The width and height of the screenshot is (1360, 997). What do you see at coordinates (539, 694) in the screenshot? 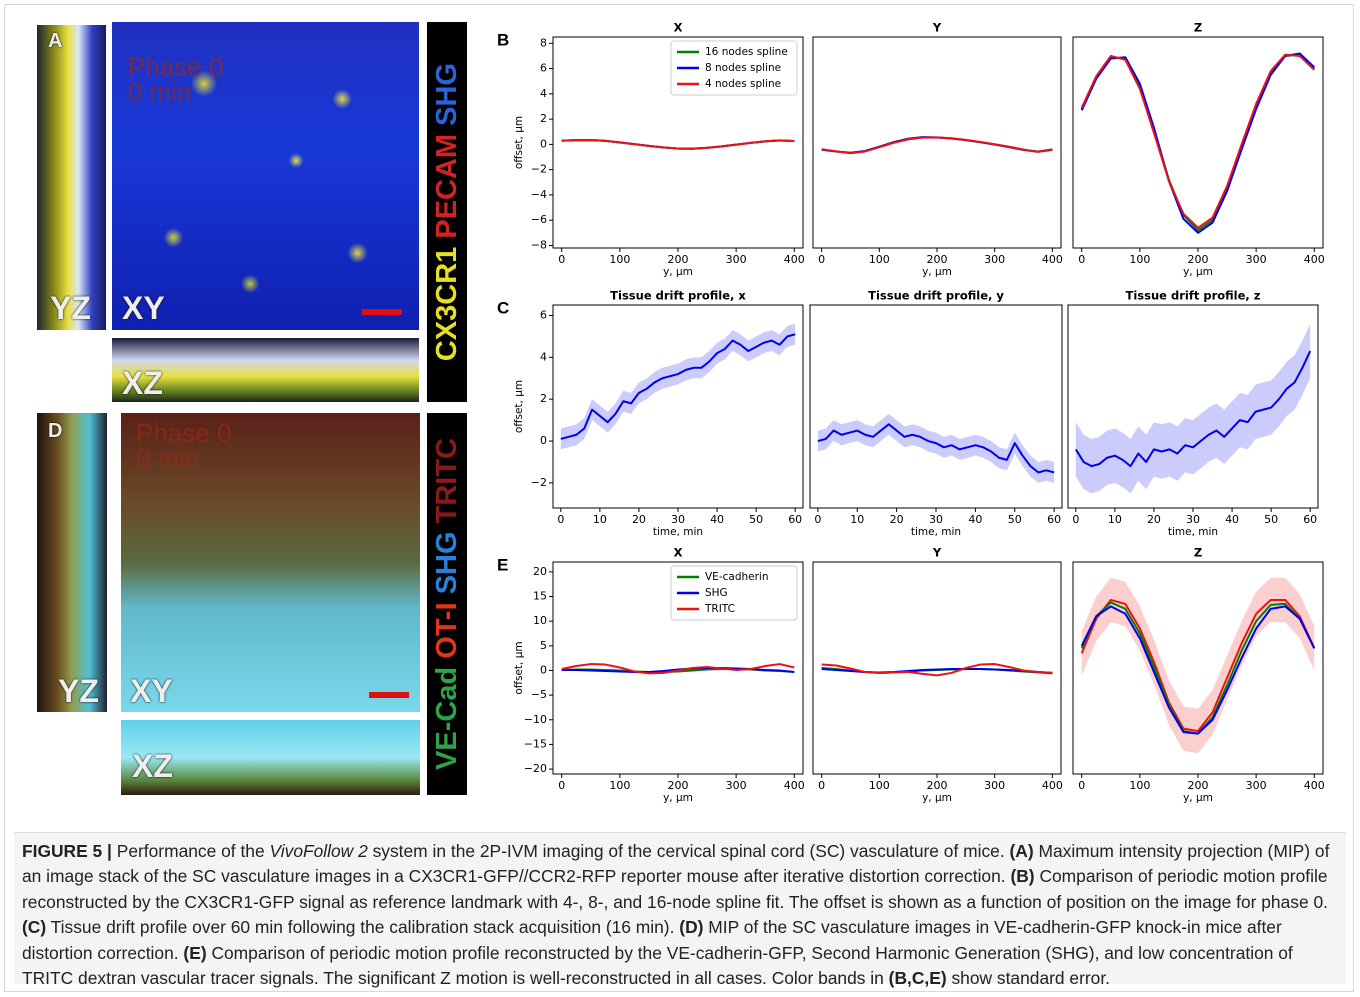
I see `y-tick-label: −5` at bounding box center [539, 694].